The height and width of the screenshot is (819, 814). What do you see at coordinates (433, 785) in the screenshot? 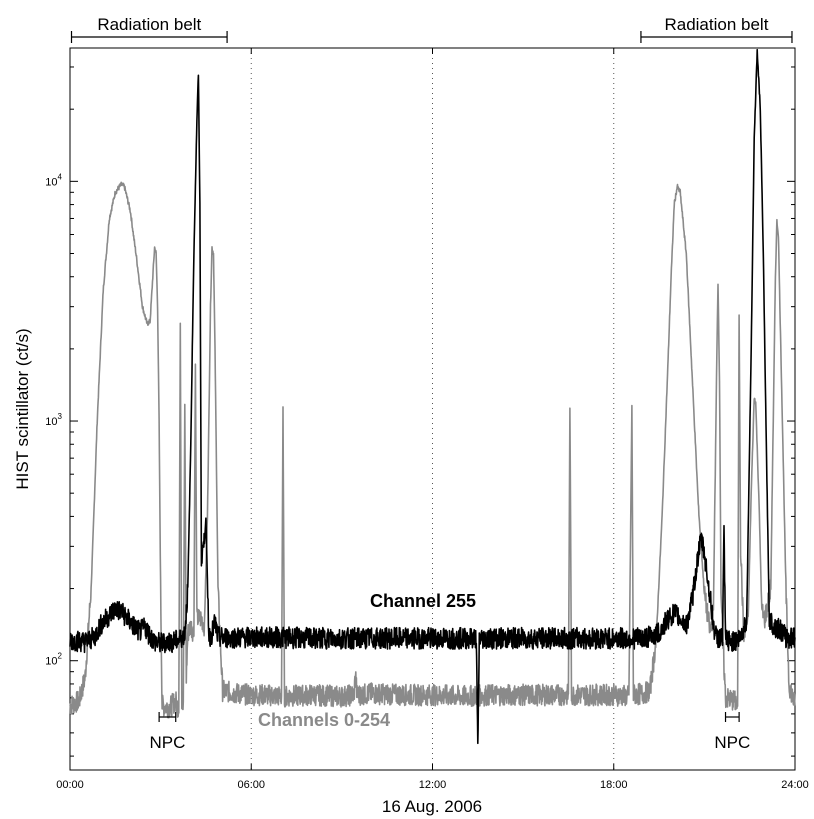
I see `x-tick-label: 12:00` at bounding box center [433, 785].